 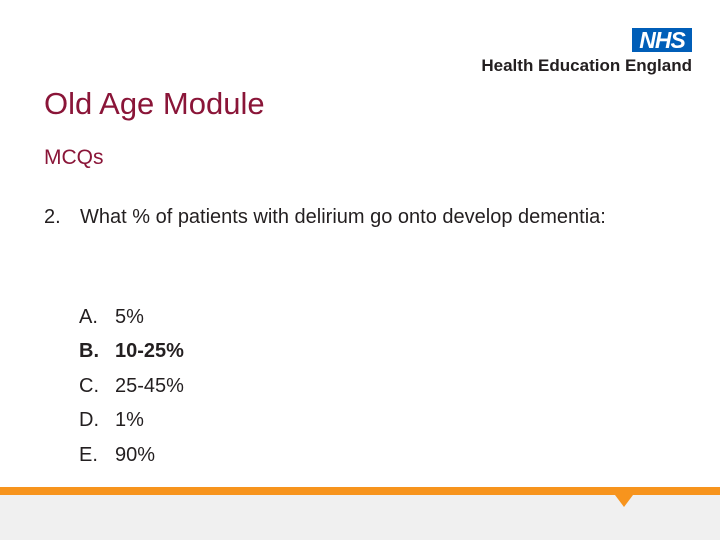 What do you see at coordinates (89, 351) in the screenshot?
I see `option-letter: B.` at bounding box center [89, 351].